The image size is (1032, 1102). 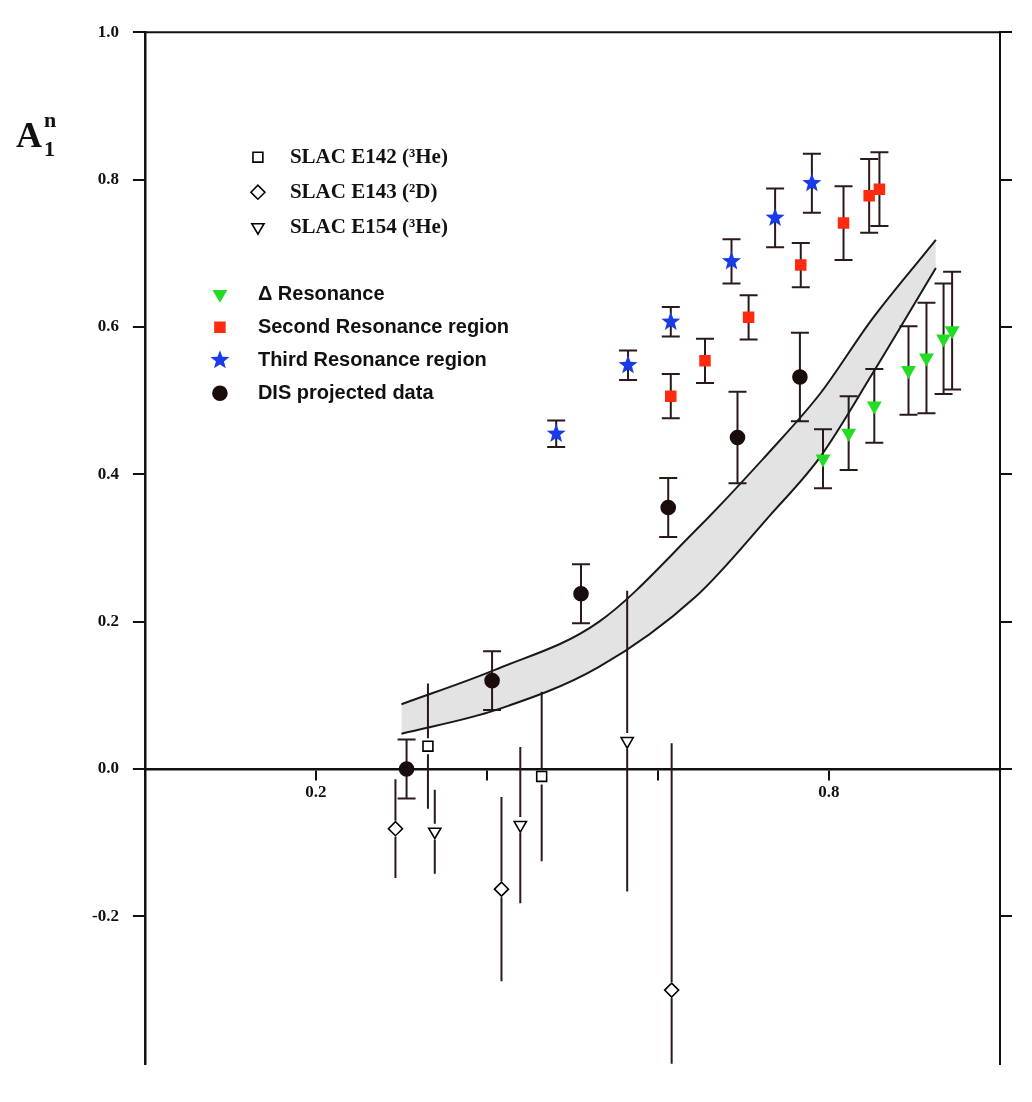 What do you see at coordinates (346, 391) in the screenshot?
I see `legend-label: DIS projected data` at bounding box center [346, 391].